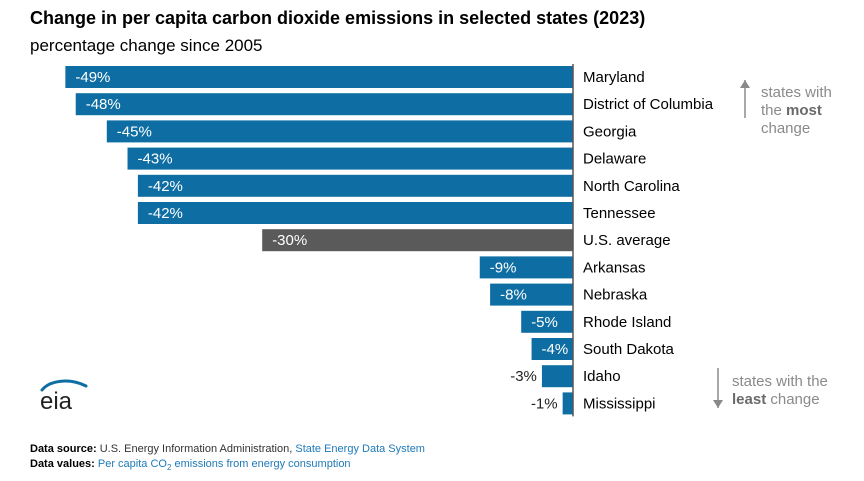  What do you see at coordinates (146, 45) in the screenshot?
I see `chart-subtitle: percentage change since 2005` at bounding box center [146, 45].